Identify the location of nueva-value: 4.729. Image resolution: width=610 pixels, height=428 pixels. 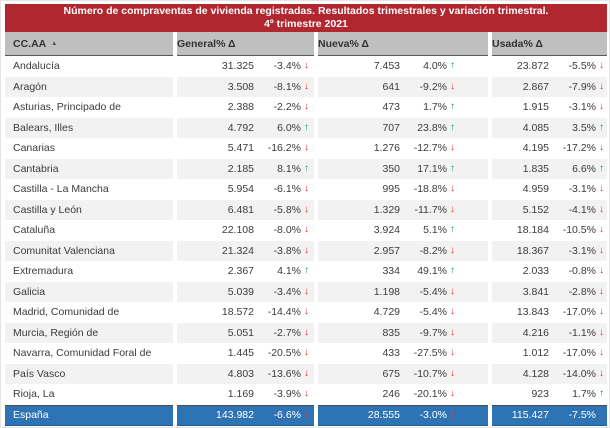
(386, 312).